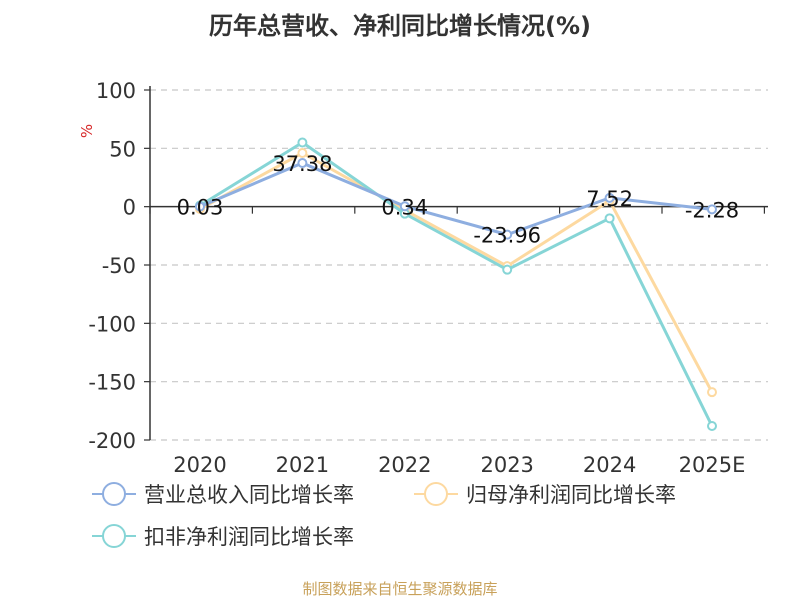  What do you see at coordinates (112, 324) in the screenshot?
I see `y-tick-label: -100` at bounding box center [112, 324].